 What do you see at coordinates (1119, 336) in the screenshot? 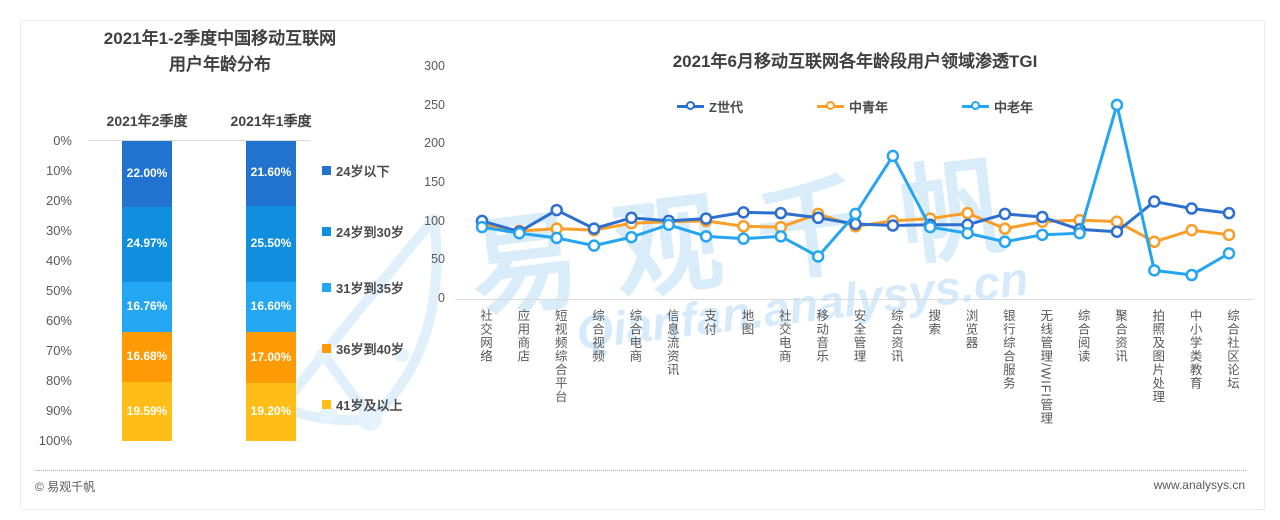
I see `category-label: 聚合资讯` at bounding box center [1119, 336].